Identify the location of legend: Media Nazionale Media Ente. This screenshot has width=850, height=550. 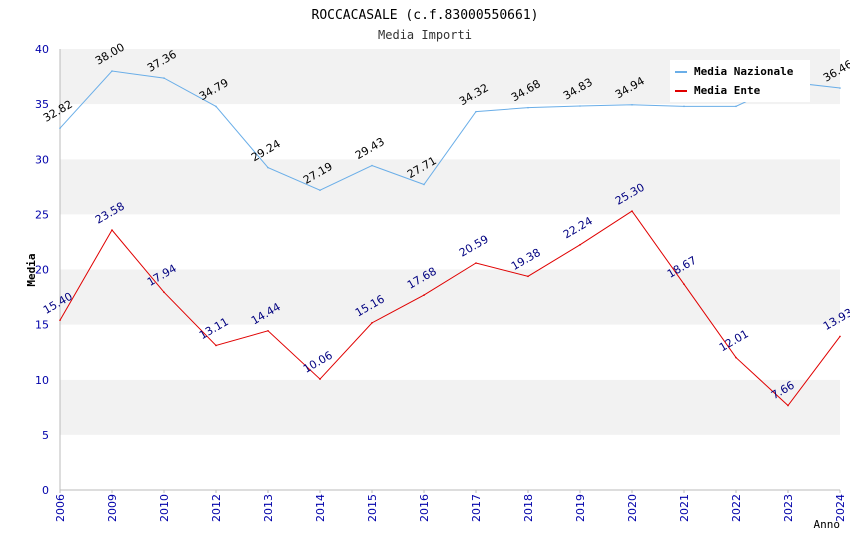
(740, 81).